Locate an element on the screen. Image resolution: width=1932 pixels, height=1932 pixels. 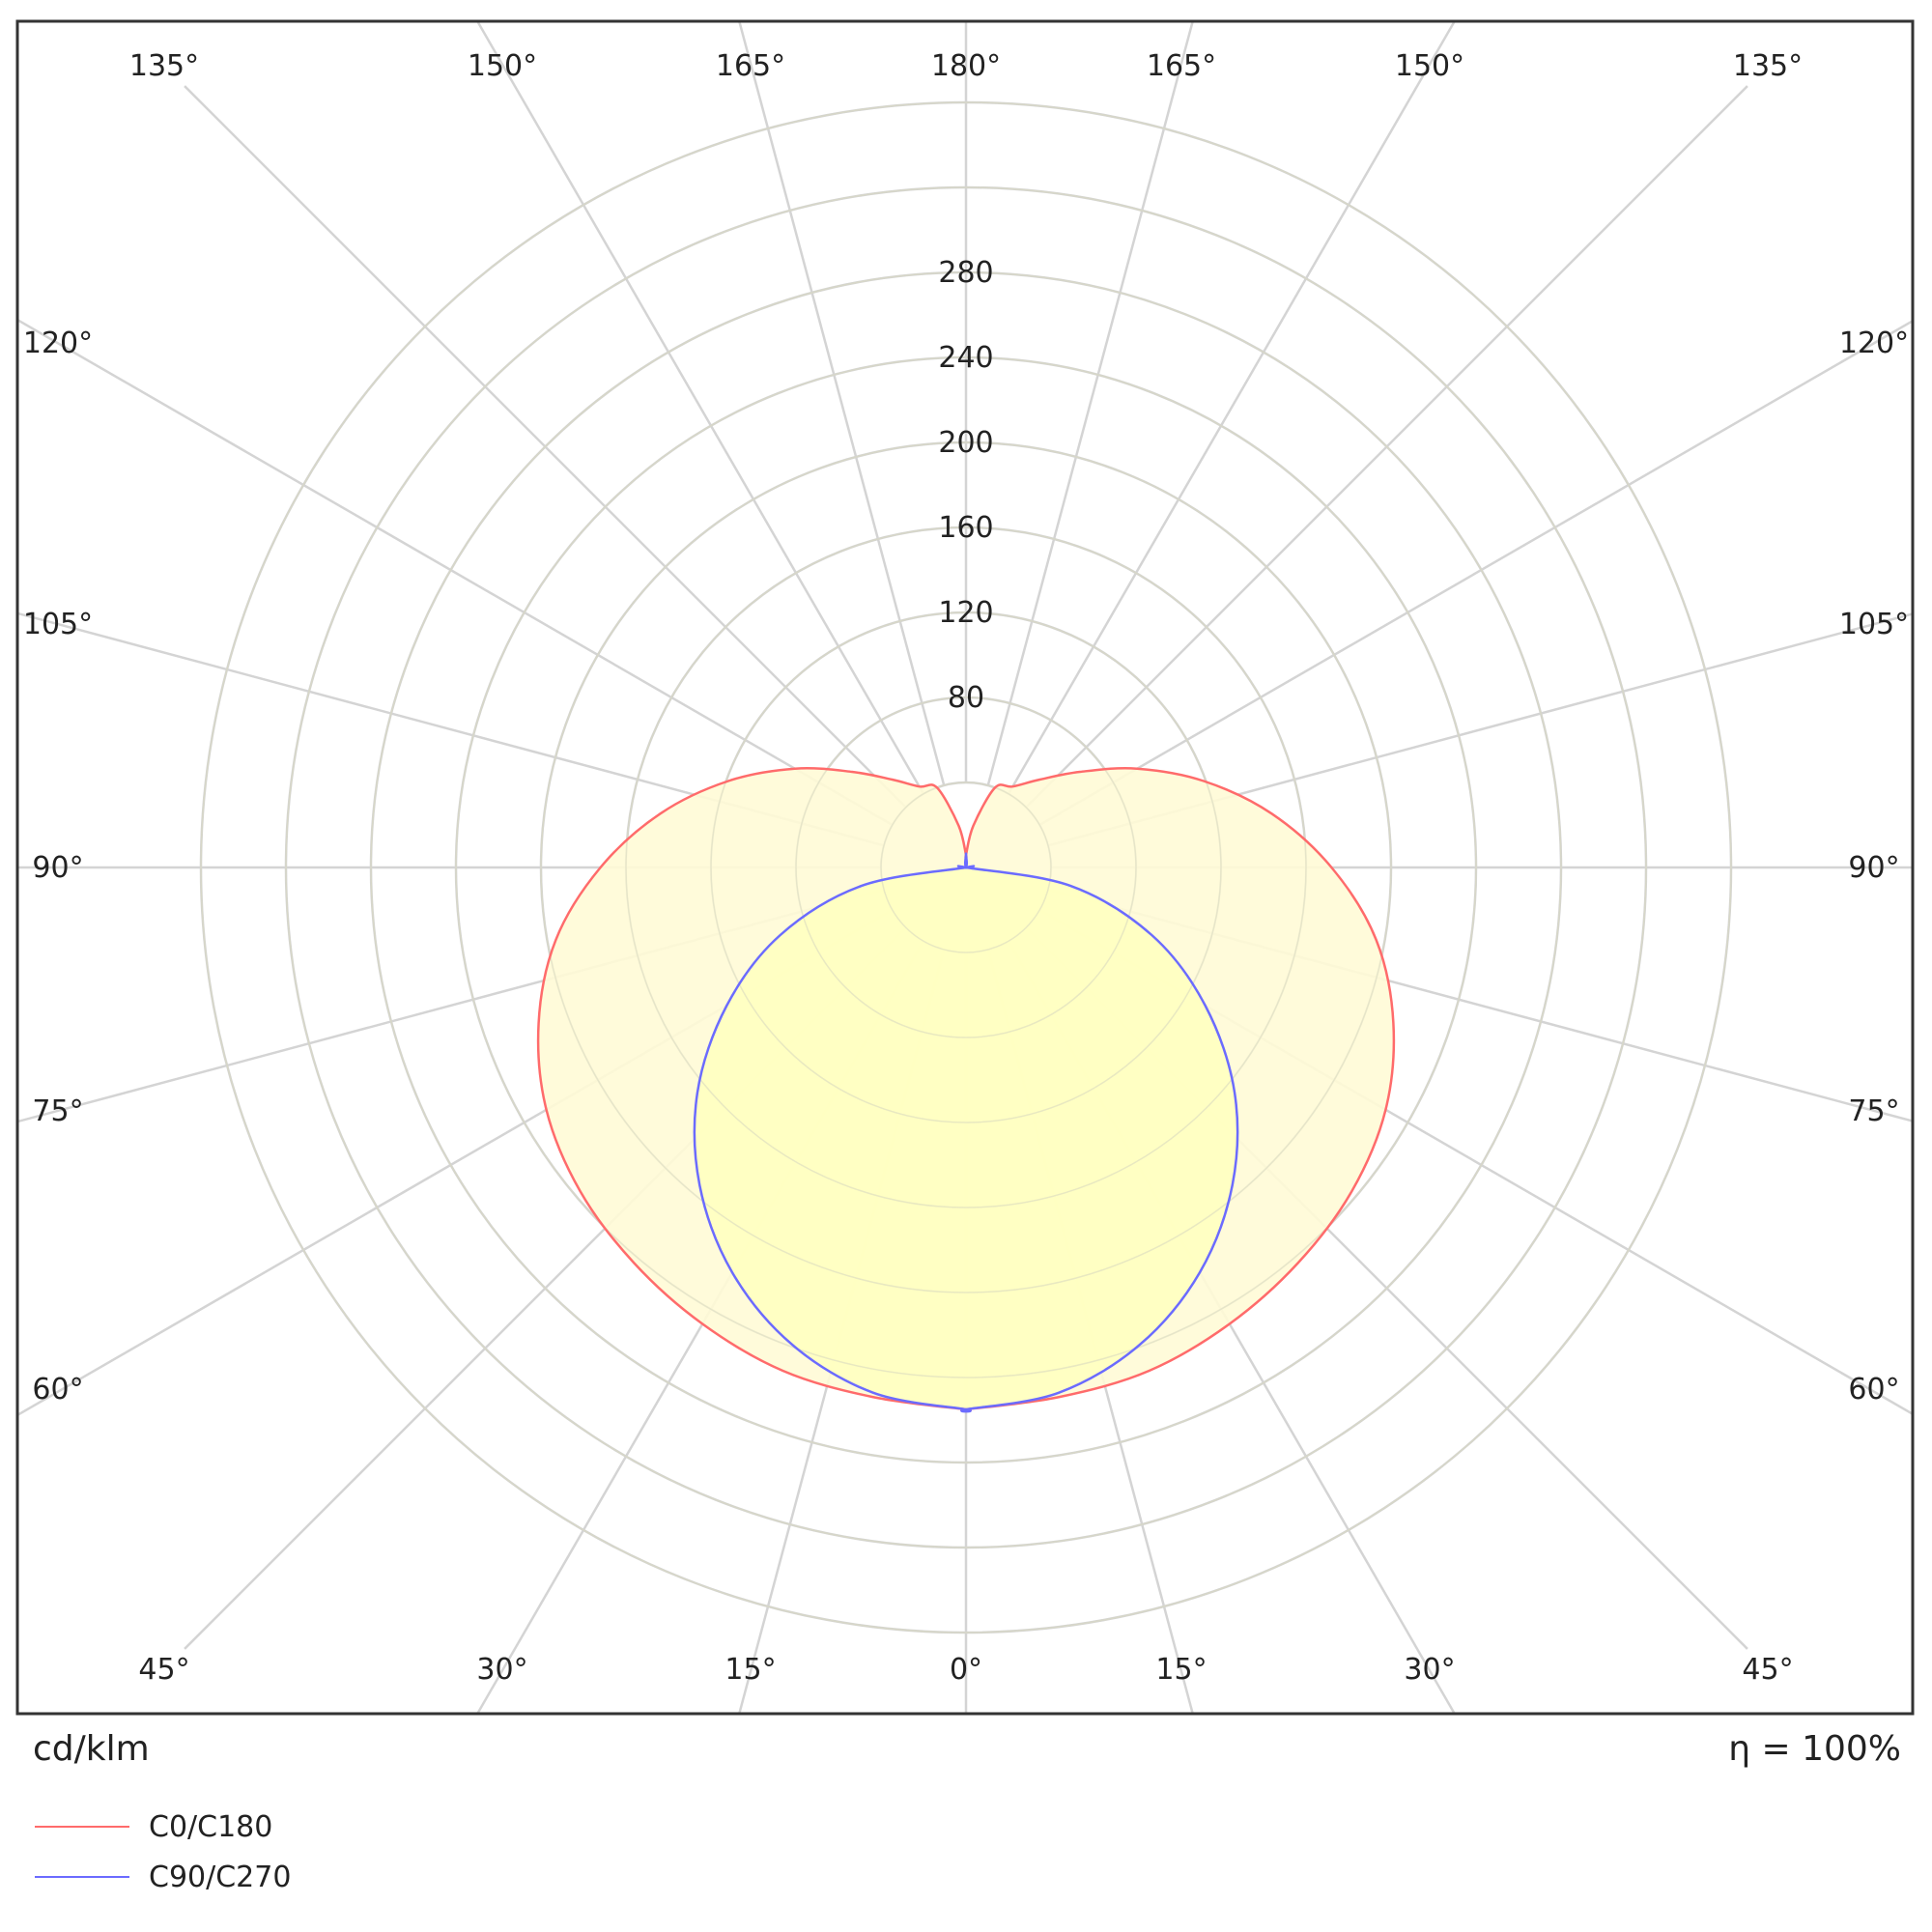
grid-circle-overlay is located at coordinates (966, 867).